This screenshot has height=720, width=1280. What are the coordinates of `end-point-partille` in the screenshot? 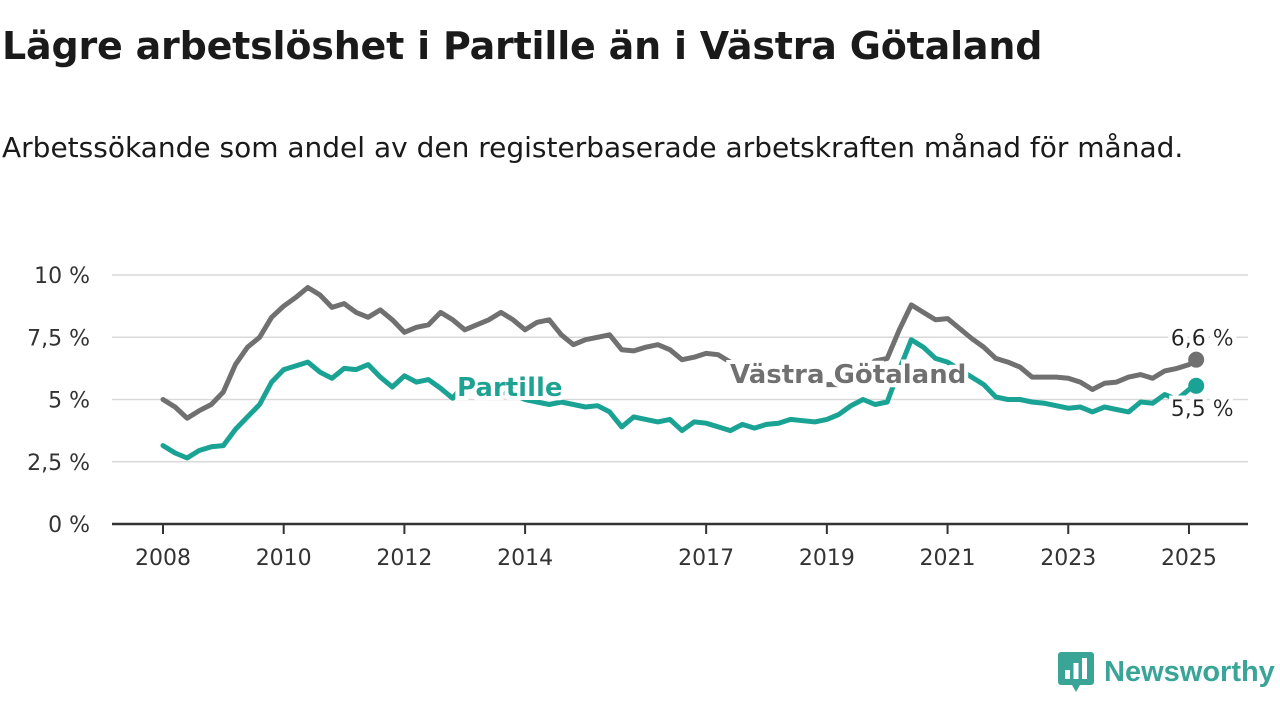 It's located at (1196, 385).